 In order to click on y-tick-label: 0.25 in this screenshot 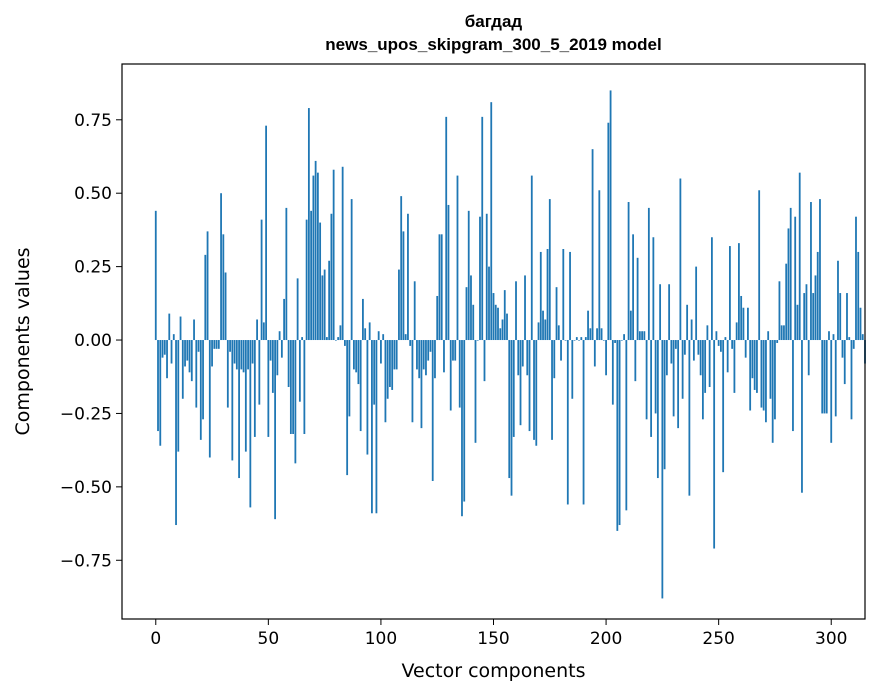, I will do `click(93, 268)`.